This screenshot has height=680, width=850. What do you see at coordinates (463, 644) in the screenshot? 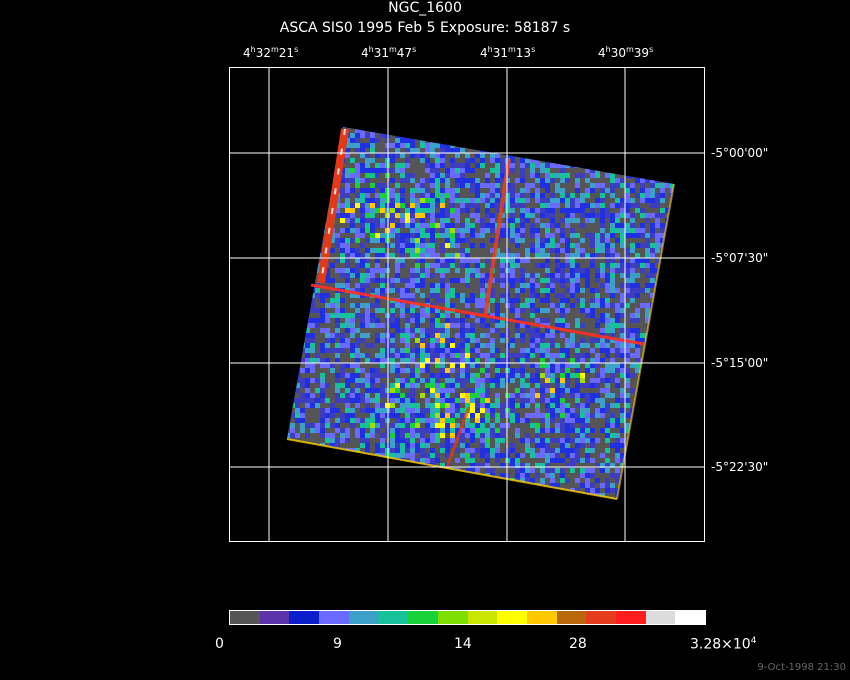
I see `colorbar-label: 14` at bounding box center [463, 644].